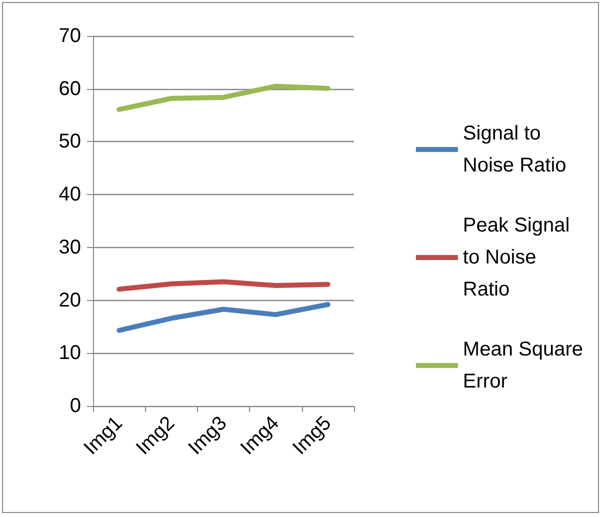 The height and width of the screenshot is (517, 603). What do you see at coordinates (516, 257) in the screenshot?
I see `legend-label: Peak Signal to Noise Ratio` at bounding box center [516, 257].